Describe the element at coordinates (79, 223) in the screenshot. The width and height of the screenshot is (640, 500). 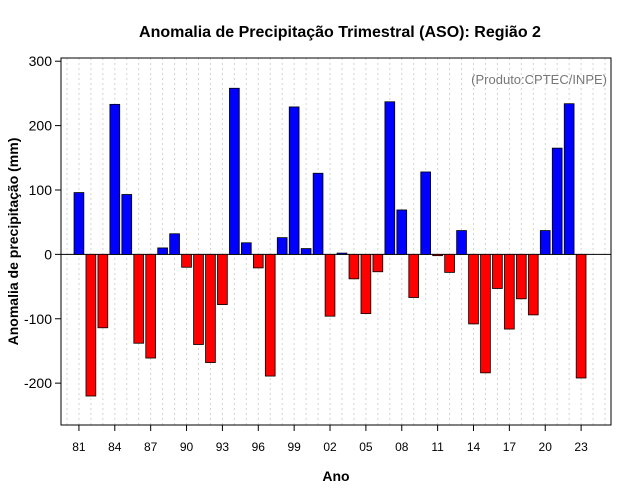
I see `bar-1981` at that location.